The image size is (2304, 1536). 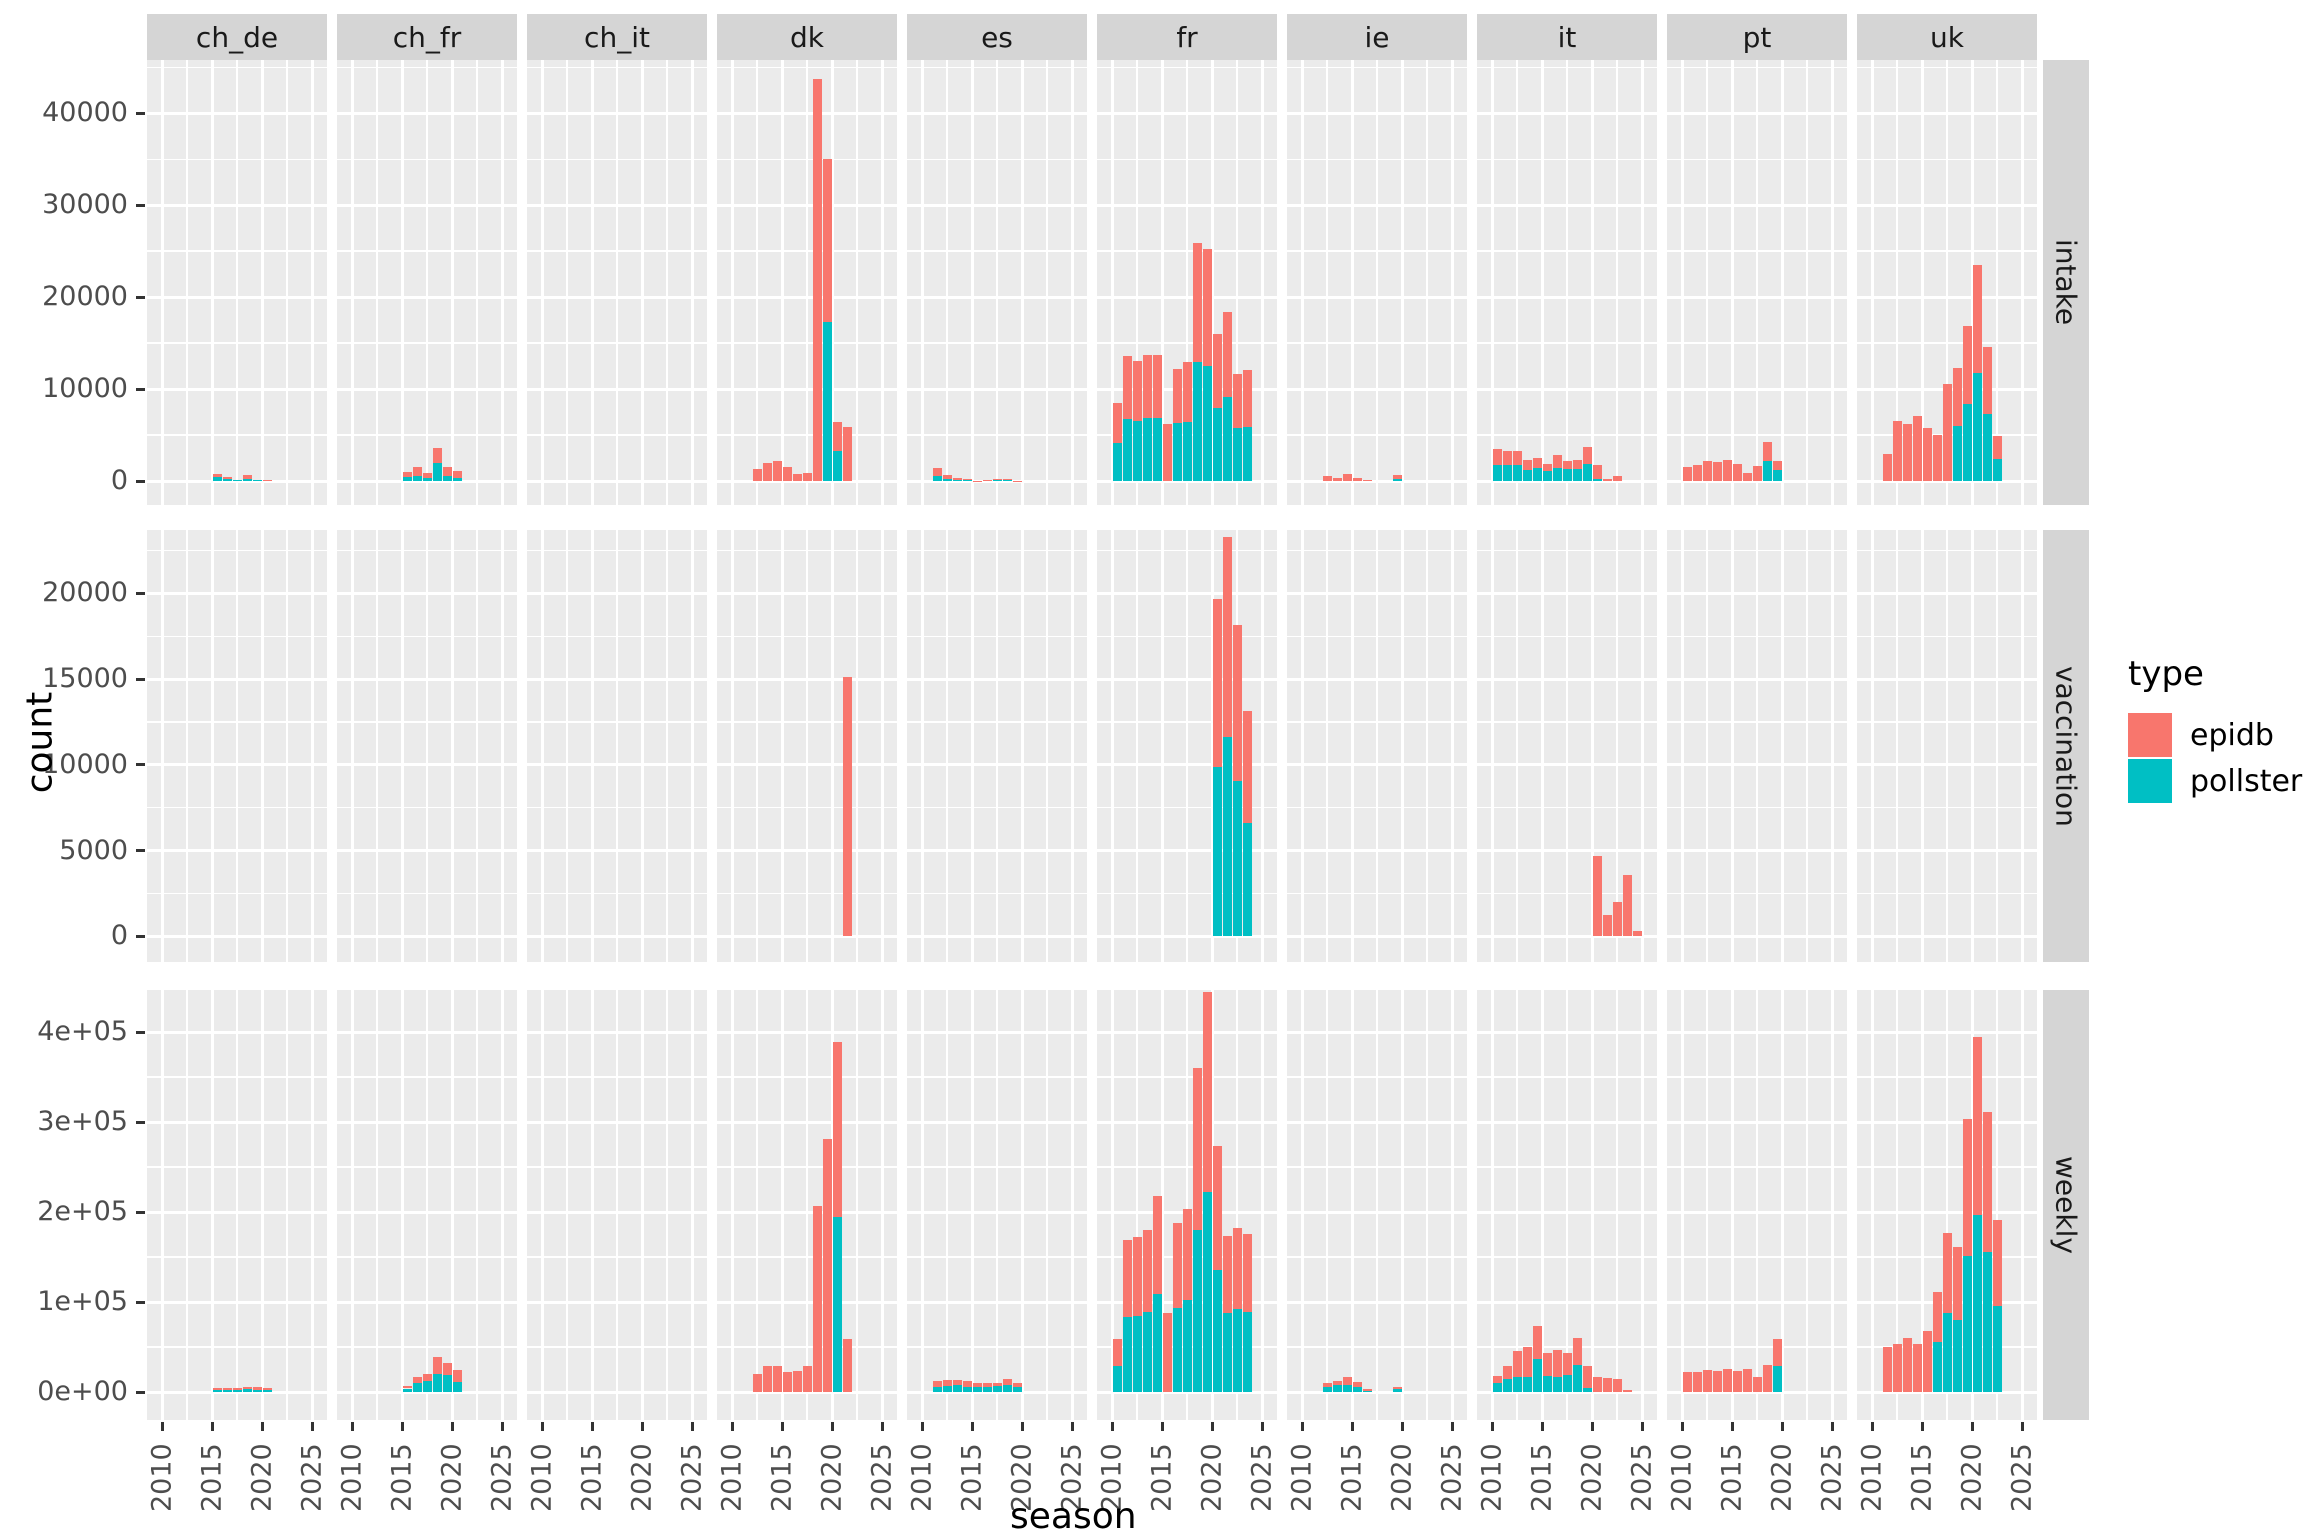 I want to click on x-tick-label-it-2010: 2010, so click(x=1492, y=1477).